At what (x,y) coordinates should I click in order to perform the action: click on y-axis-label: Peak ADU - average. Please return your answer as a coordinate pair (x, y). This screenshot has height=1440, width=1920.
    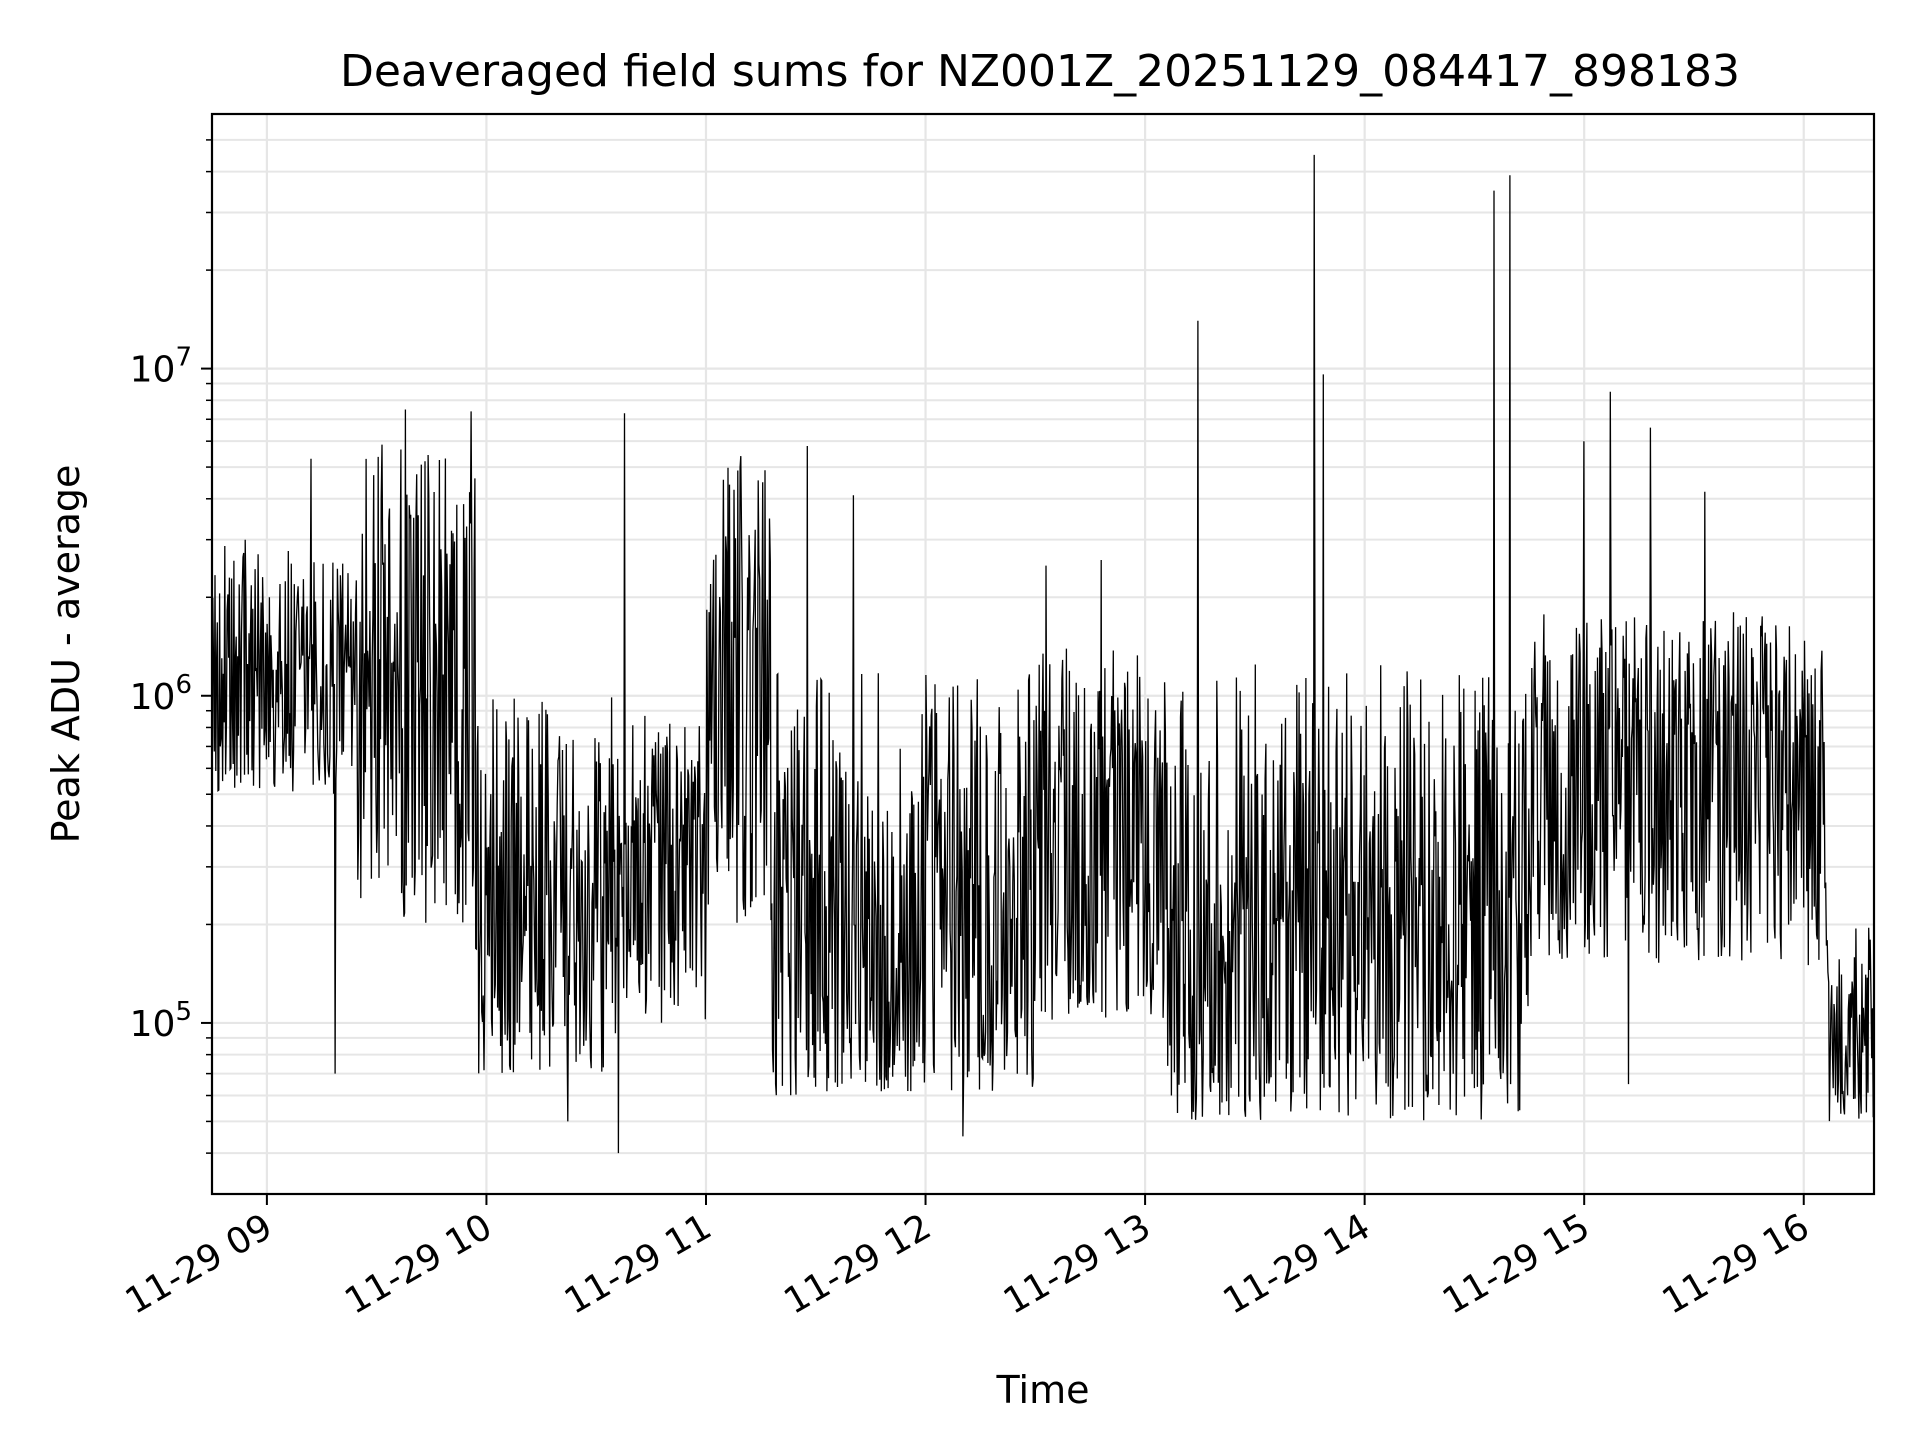
    Looking at the image, I should click on (66, 654).